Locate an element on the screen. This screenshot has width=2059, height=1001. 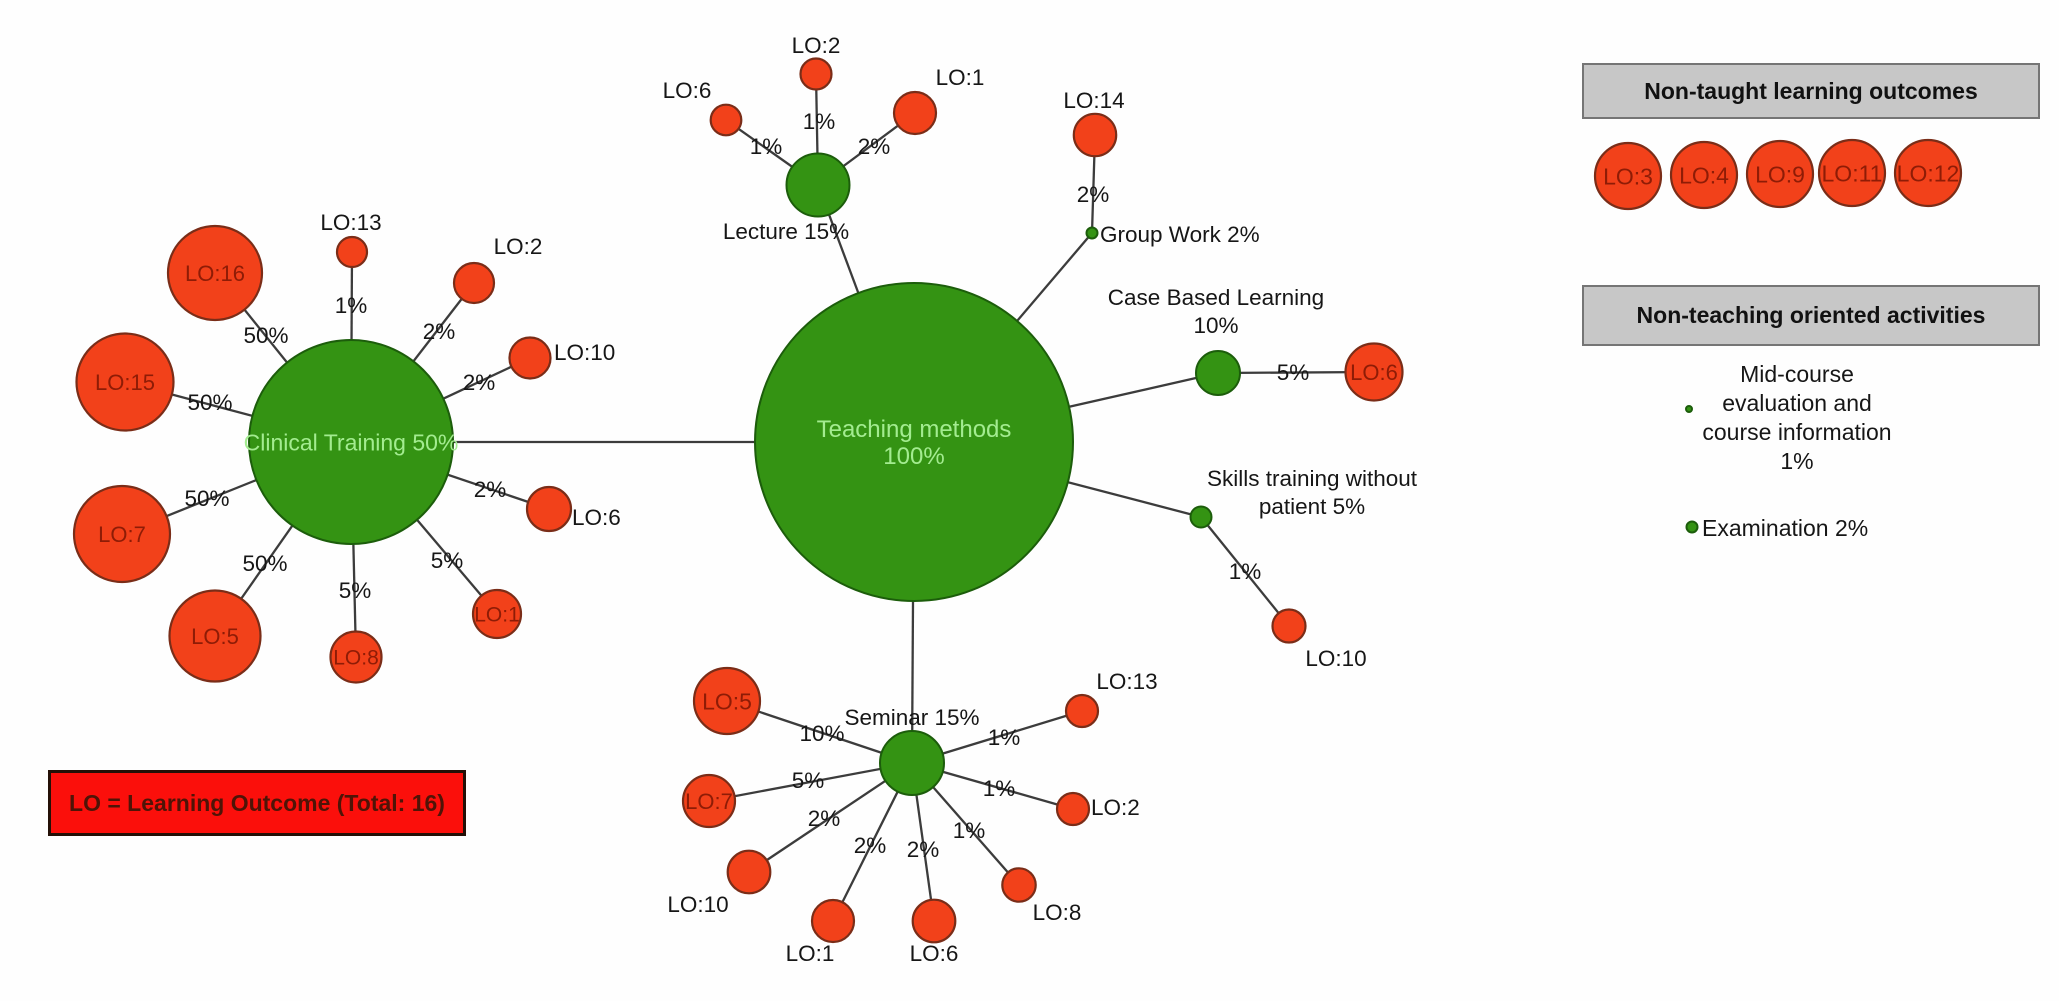
edge-label-groupwork-lo14: 2% is located at coordinates (1093, 194).